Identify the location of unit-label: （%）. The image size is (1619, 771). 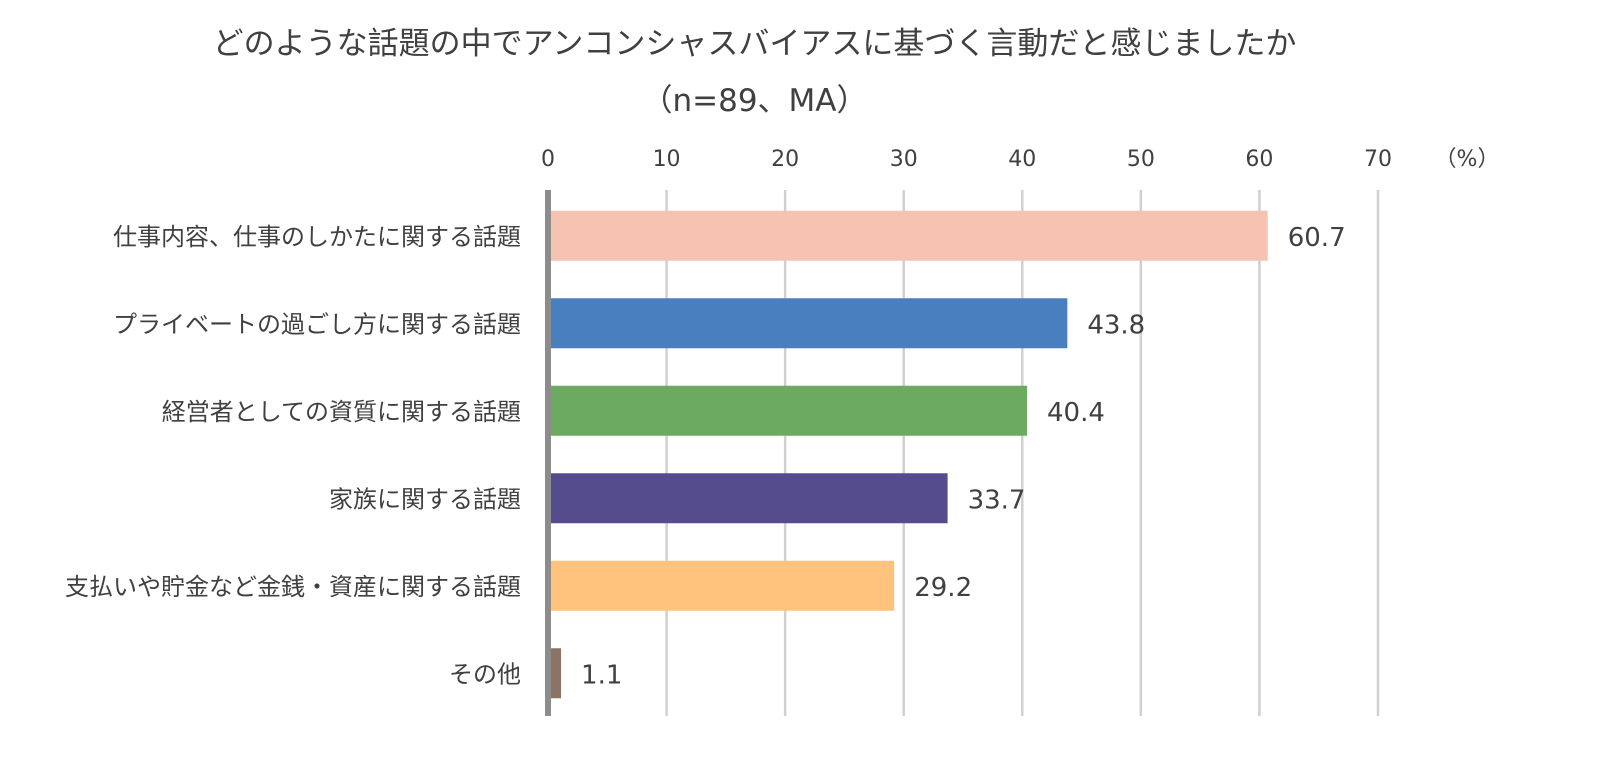
(1467, 159).